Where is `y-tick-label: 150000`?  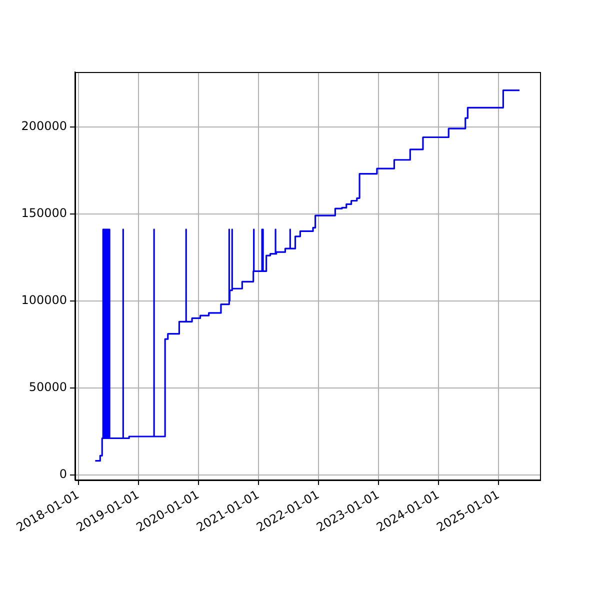 y-tick-label: 150000 is located at coordinates (44, 213).